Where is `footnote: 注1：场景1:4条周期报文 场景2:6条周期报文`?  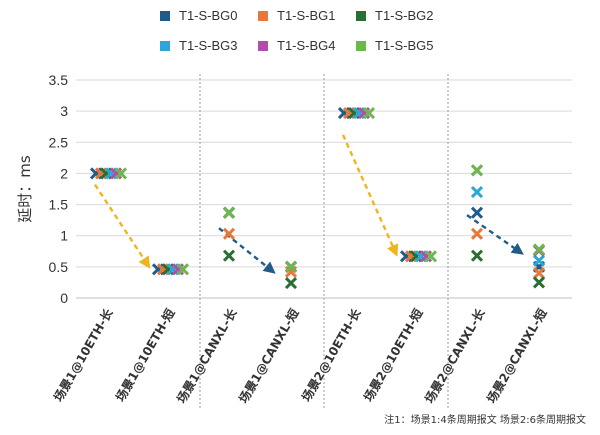
footnote: 注1：场景1:4条周期报文 场景2:6条周期报文 is located at coordinates (485, 420).